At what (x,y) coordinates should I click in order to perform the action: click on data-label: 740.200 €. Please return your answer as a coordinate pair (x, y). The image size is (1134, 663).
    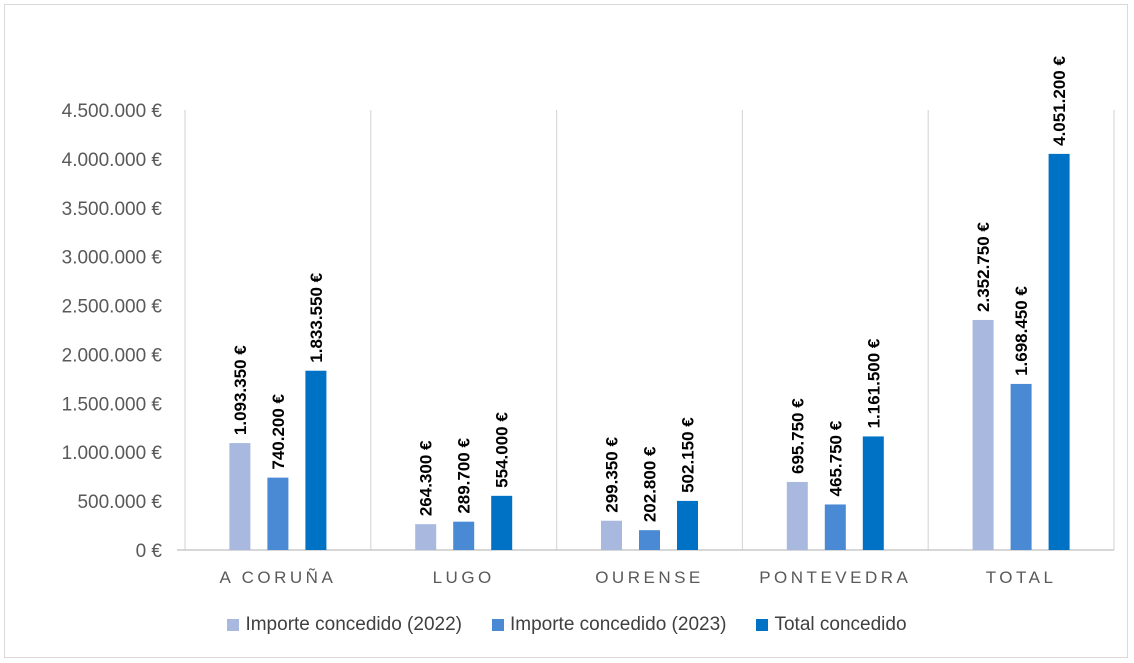
    Looking at the image, I should click on (278, 431).